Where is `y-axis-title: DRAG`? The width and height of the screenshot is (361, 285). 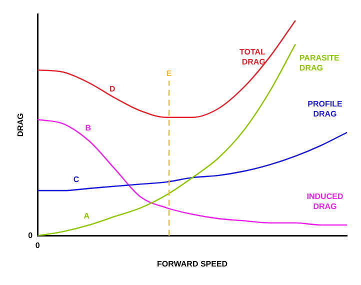 y-axis-title: DRAG is located at coordinates (21, 125).